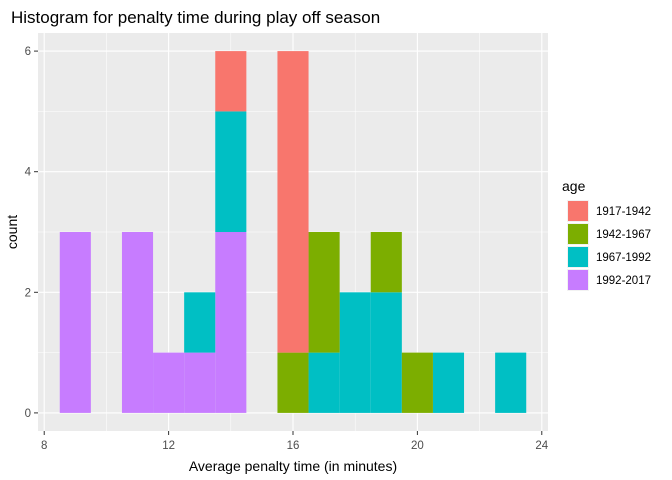 The image size is (672, 480). I want to click on x-tick-label: 8, so click(44, 446).